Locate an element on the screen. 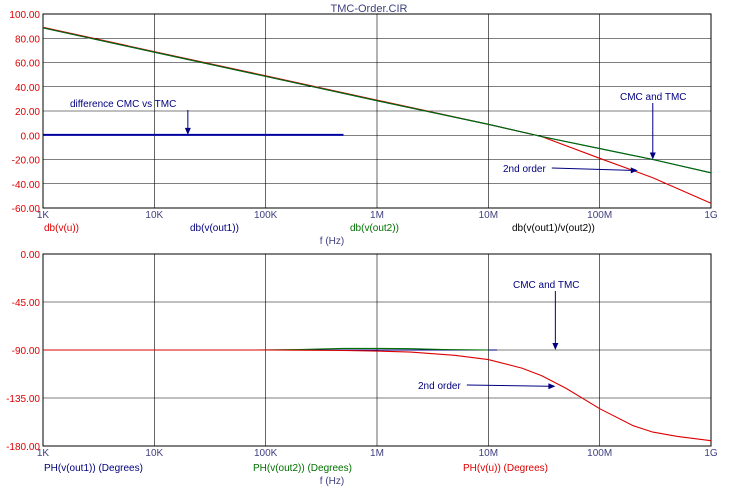 This screenshot has height=493, width=735. magnitude-x-axis-label: f (Hz) is located at coordinates (332, 241).